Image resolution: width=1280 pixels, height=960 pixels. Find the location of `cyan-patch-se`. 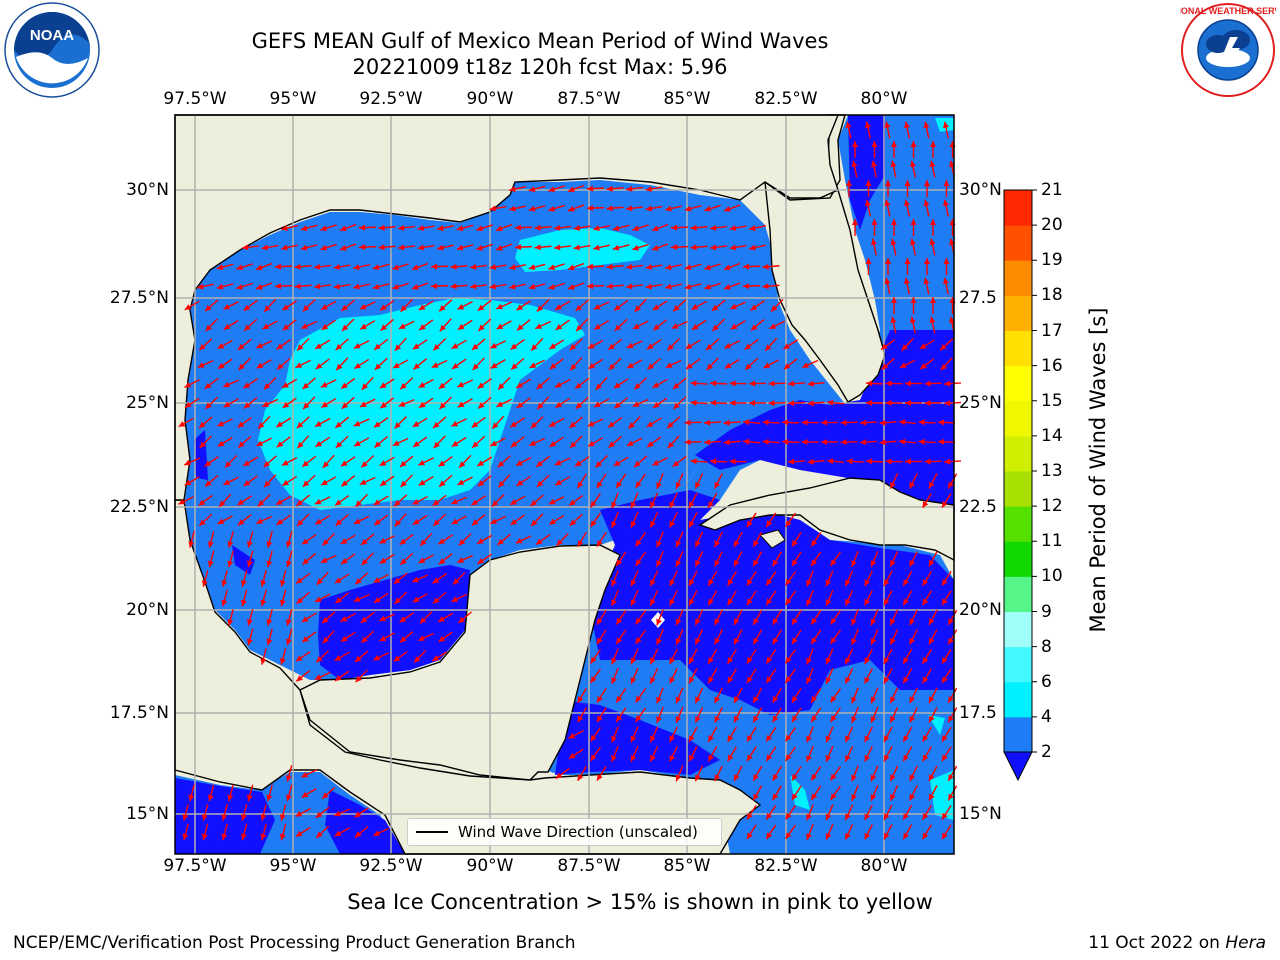

cyan-patch-se is located at coordinates (942, 795).